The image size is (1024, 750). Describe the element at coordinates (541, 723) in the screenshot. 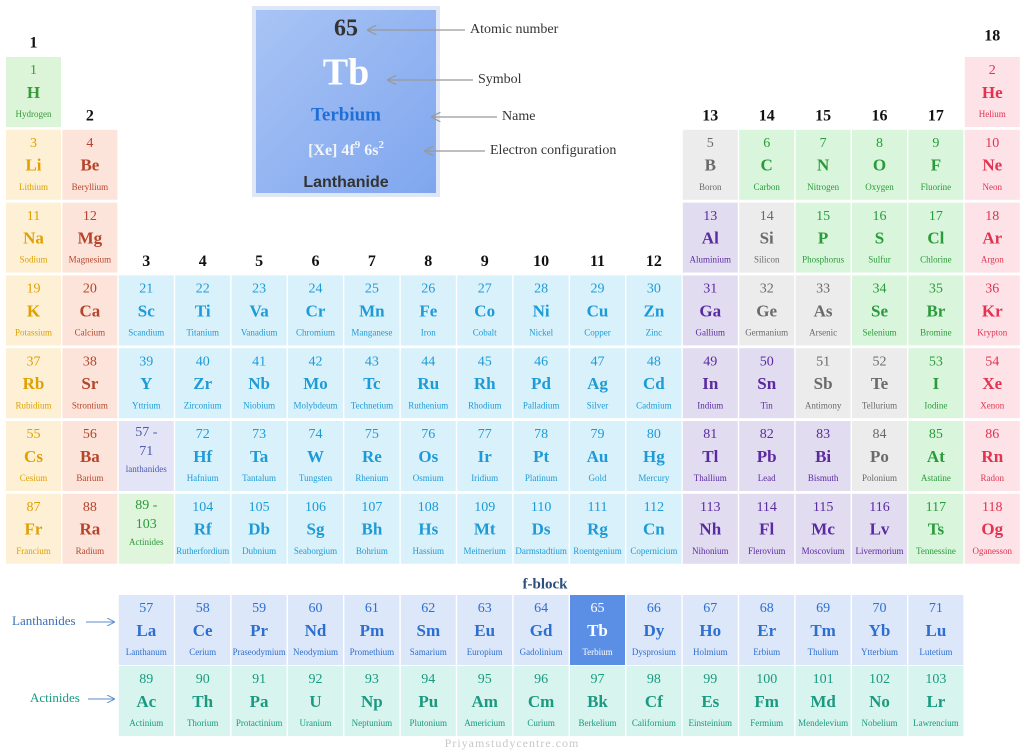

I see `element-name: Curium` at that location.